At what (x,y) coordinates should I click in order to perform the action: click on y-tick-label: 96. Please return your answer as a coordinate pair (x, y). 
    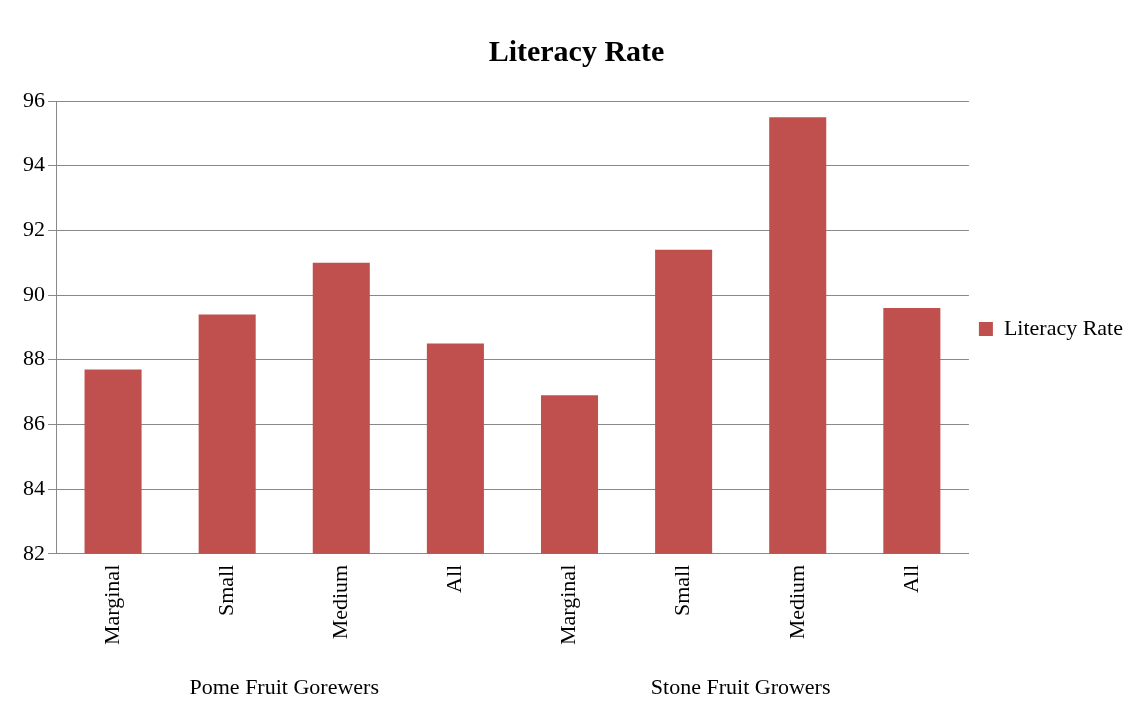
    Looking at the image, I should click on (34, 99).